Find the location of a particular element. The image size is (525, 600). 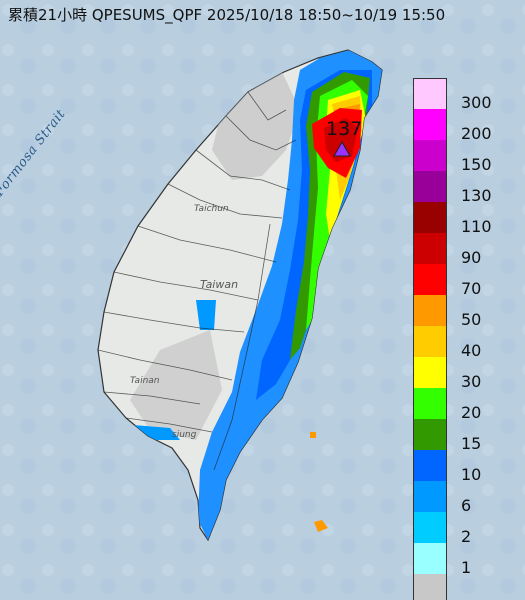

legend-label: 1 is located at coordinates (466, 567).